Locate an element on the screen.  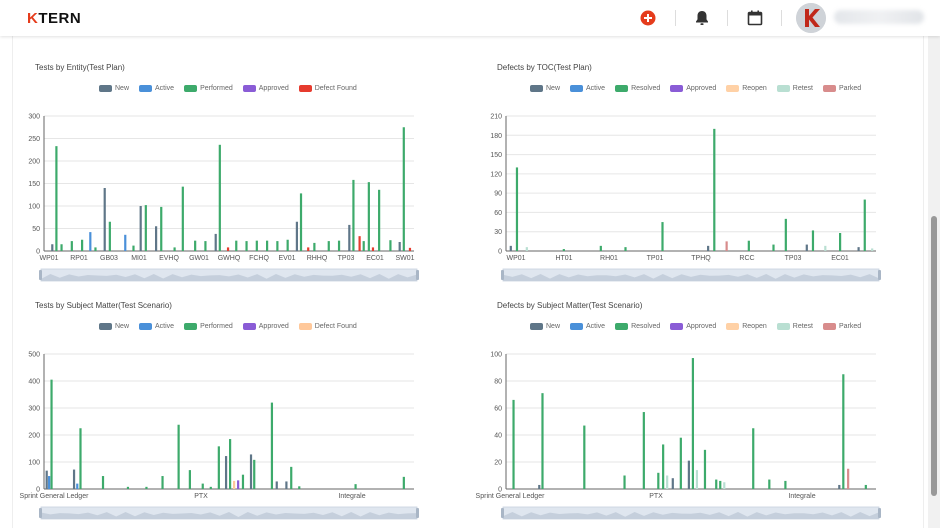
vertical-scrollbar is located at coordinates (934, 282).